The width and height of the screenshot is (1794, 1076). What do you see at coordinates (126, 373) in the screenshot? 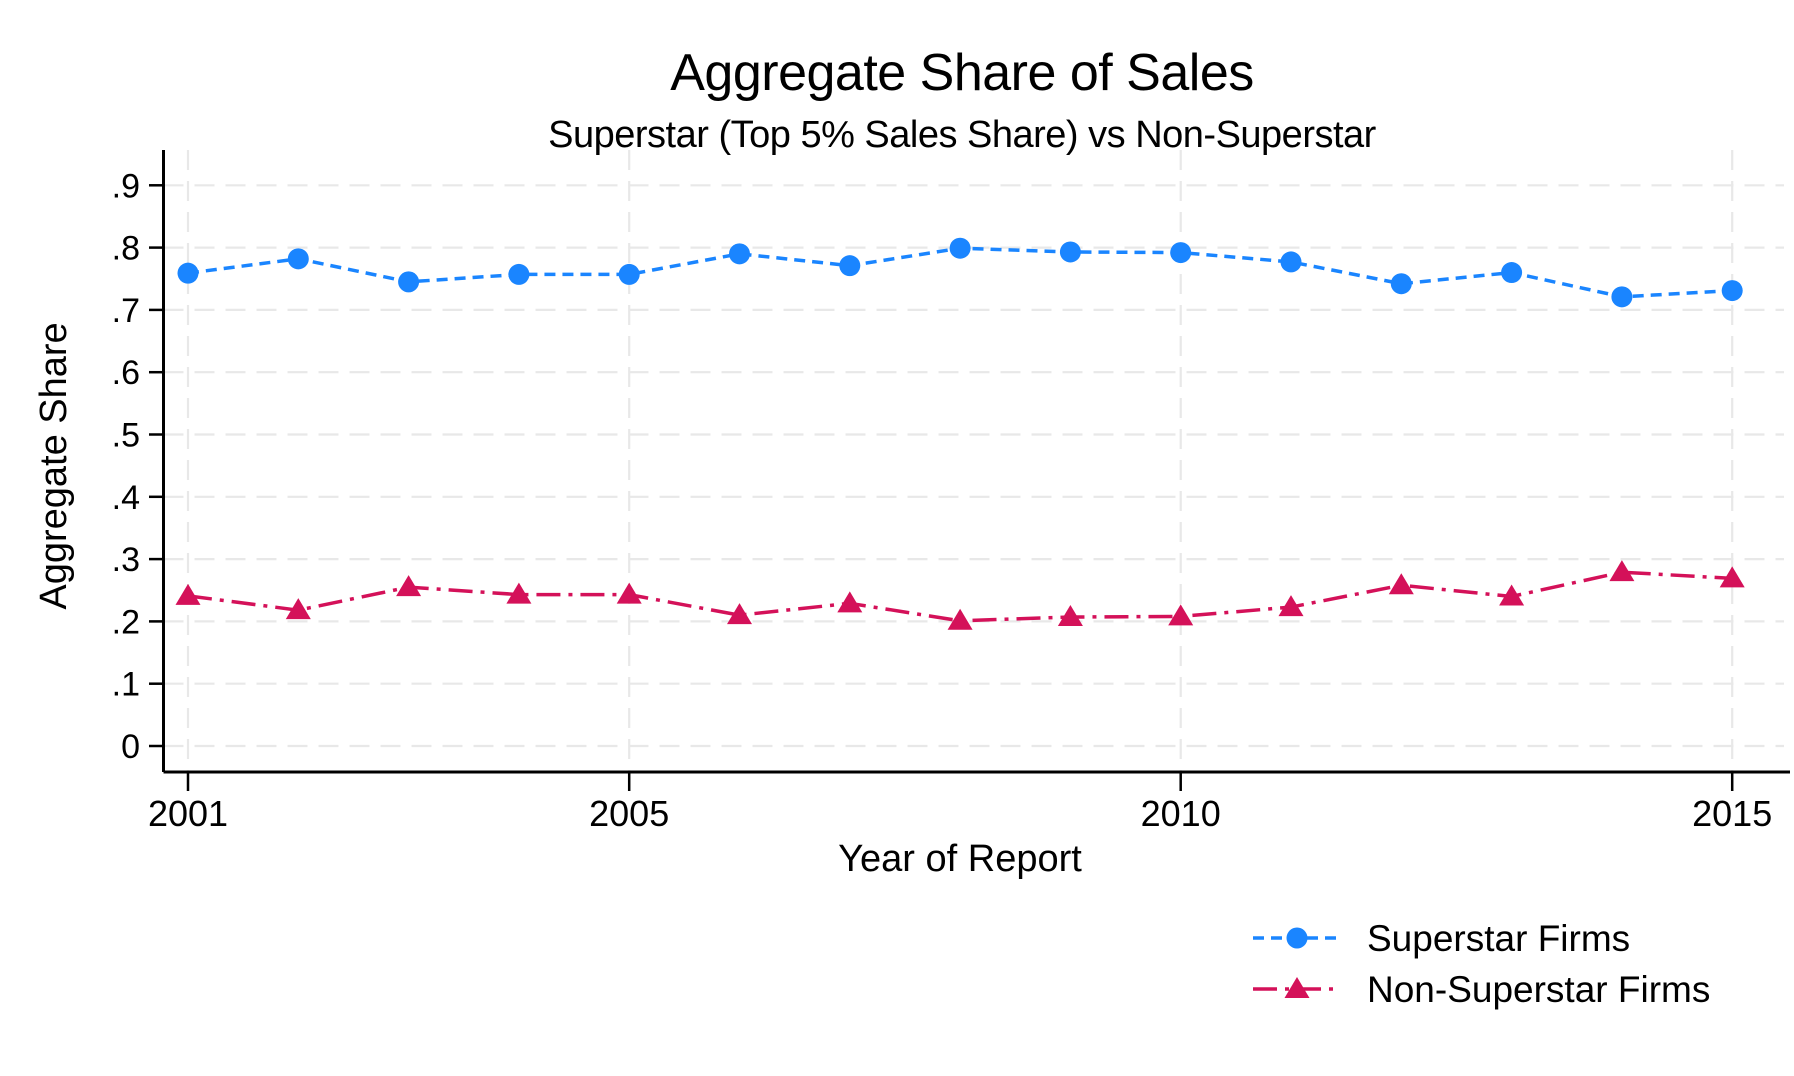
I see `y-tick-label: .6` at bounding box center [126, 373].